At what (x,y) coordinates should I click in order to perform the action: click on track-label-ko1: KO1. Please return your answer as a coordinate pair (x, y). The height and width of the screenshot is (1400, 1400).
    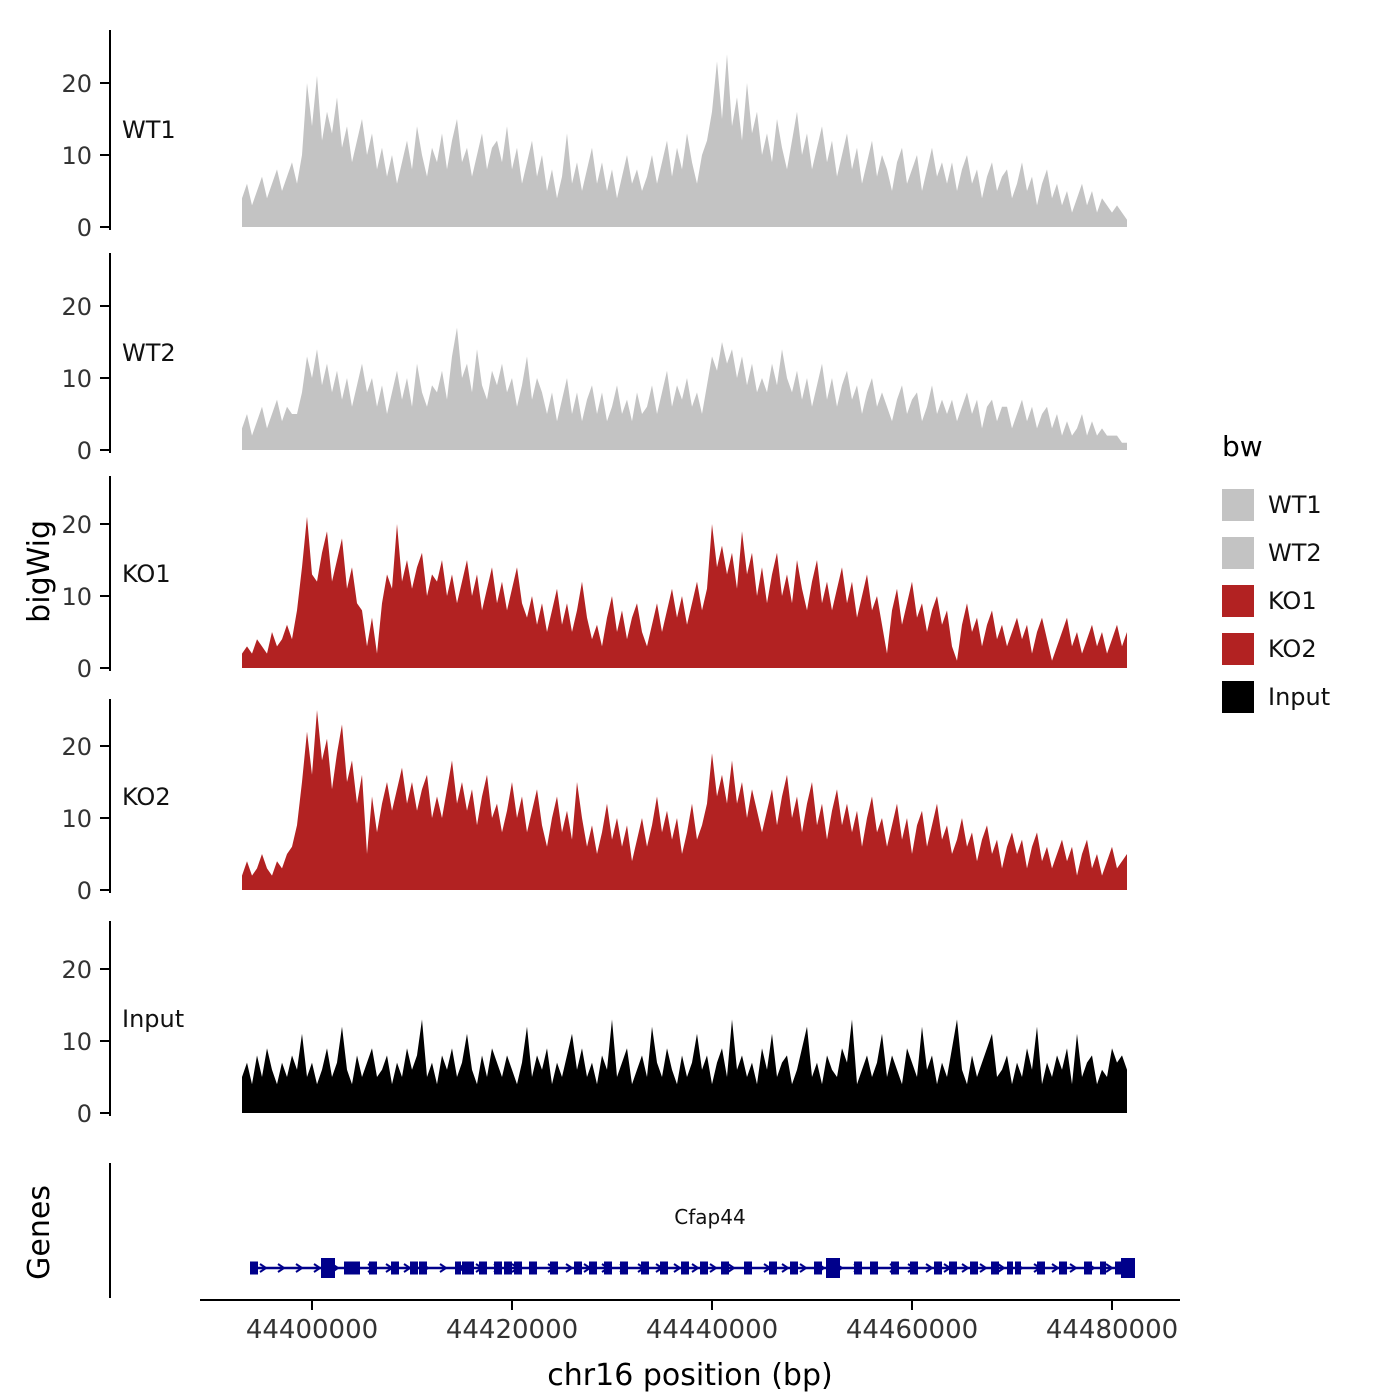
    Looking at the image, I should click on (146, 574).